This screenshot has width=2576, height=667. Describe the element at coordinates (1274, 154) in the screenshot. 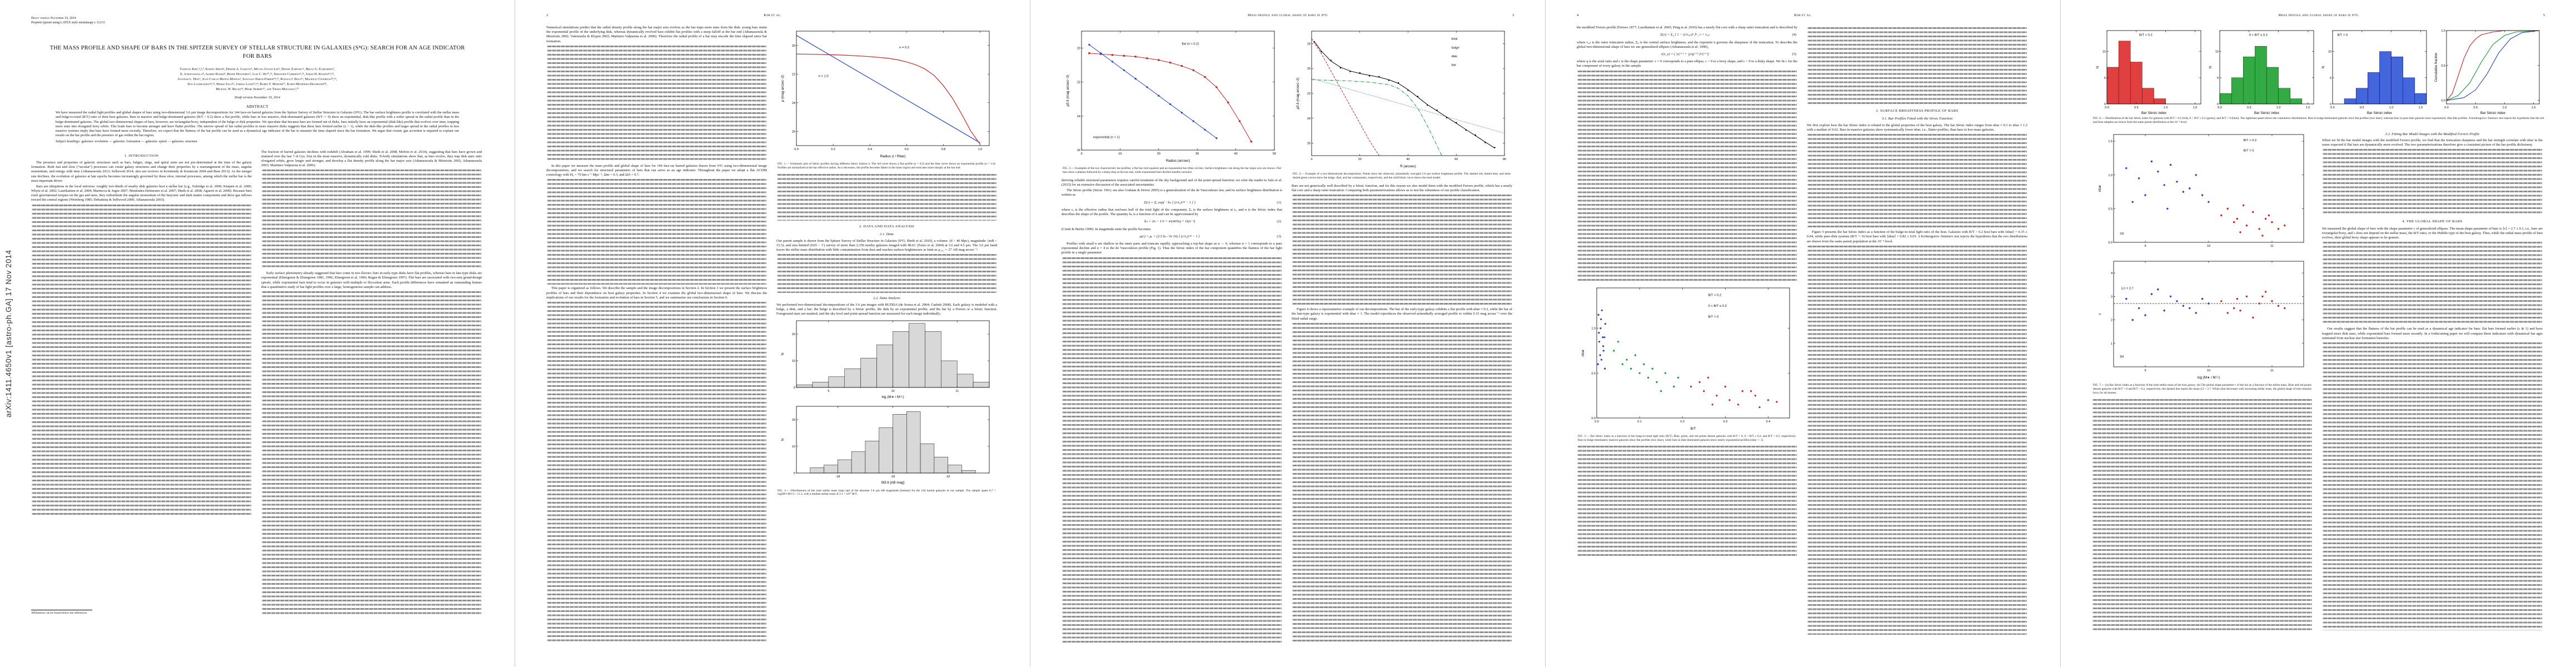

I see `svg-text: 50` at that location.